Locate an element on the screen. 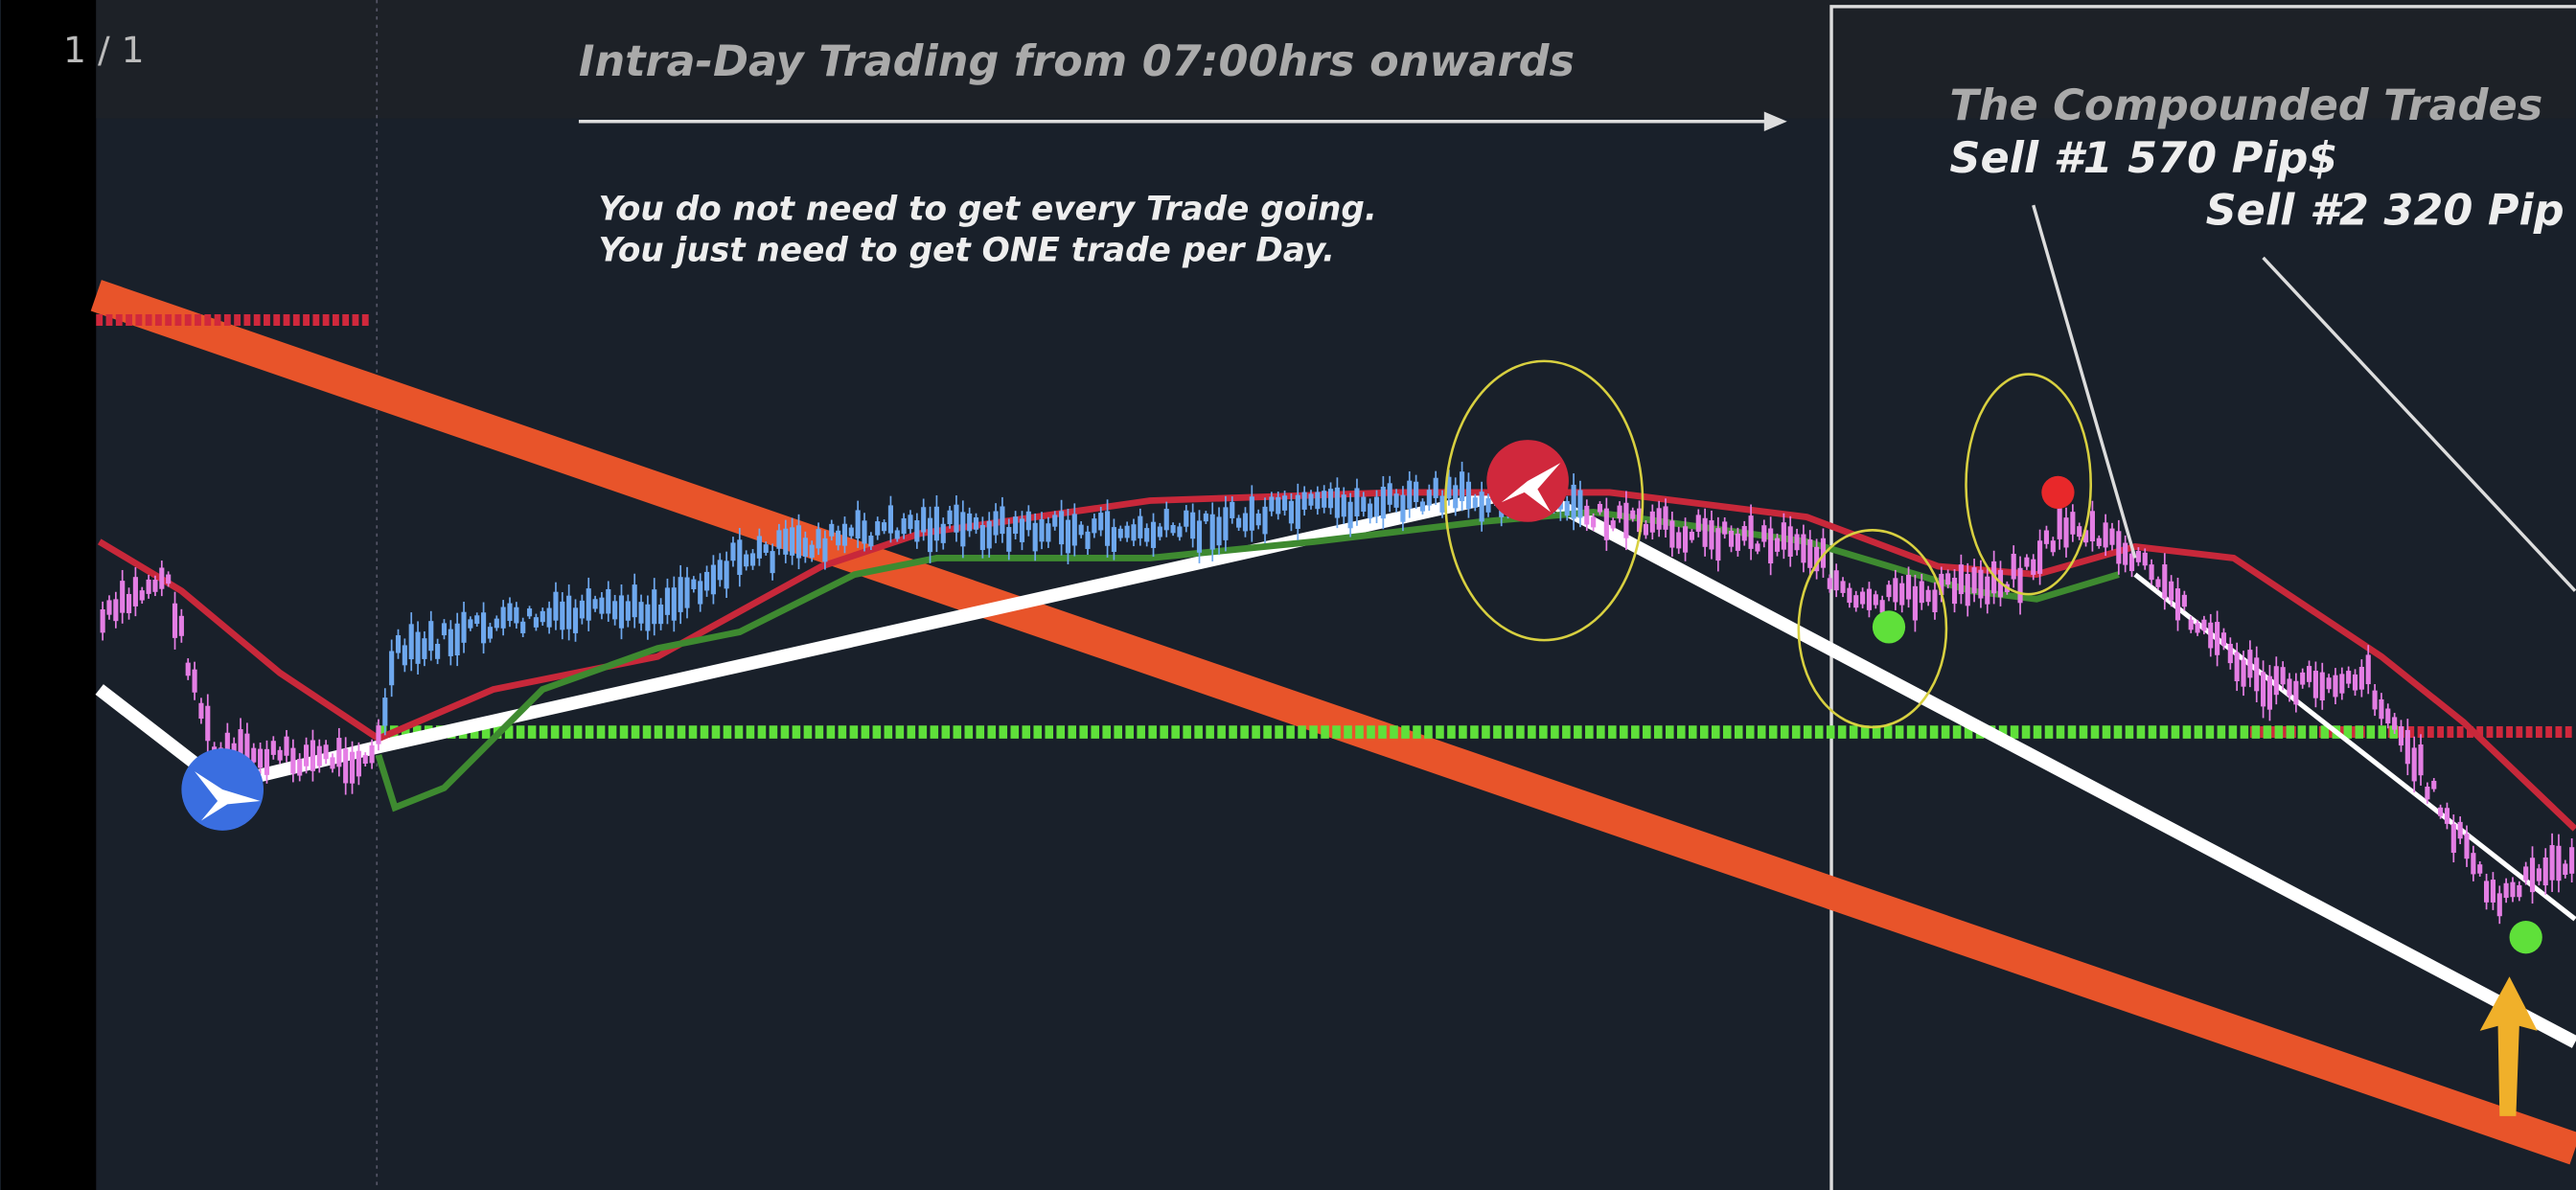 Image resolution: width=2576 pixels, height=1190 pixels. note: You just need to get ONE trade per Day. is located at coordinates (966, 250).